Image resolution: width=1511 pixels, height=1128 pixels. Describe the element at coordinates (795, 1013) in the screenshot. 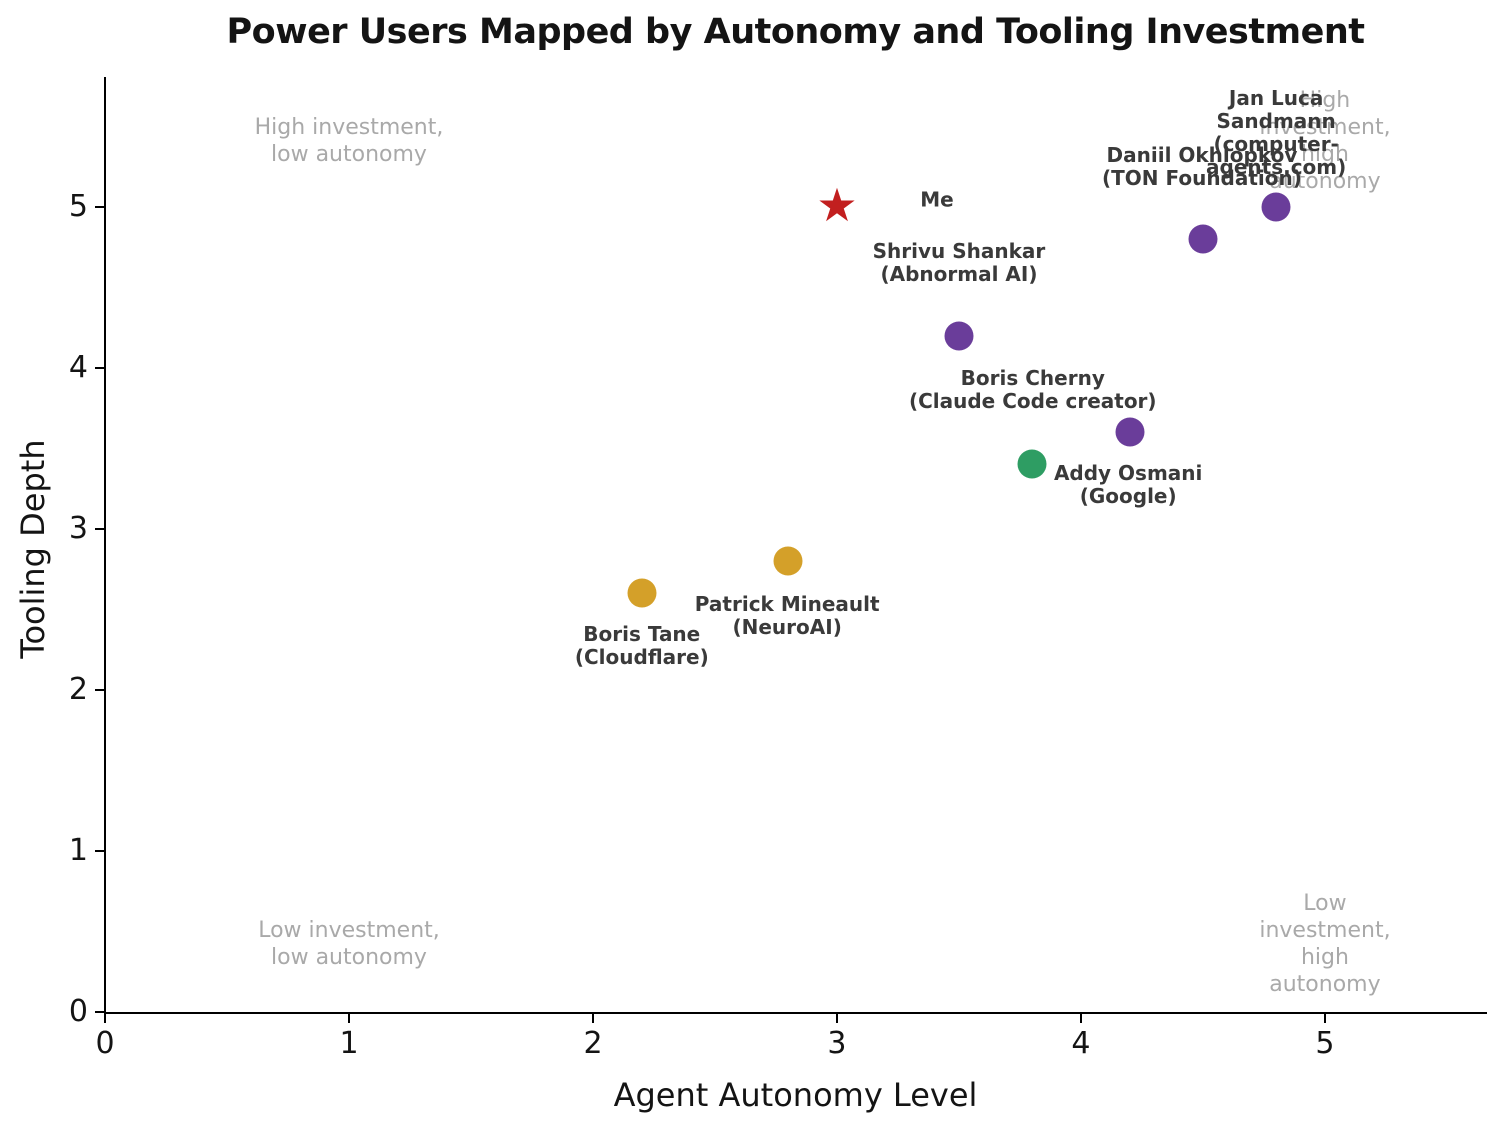

I see `x-axis-spine` at that location.